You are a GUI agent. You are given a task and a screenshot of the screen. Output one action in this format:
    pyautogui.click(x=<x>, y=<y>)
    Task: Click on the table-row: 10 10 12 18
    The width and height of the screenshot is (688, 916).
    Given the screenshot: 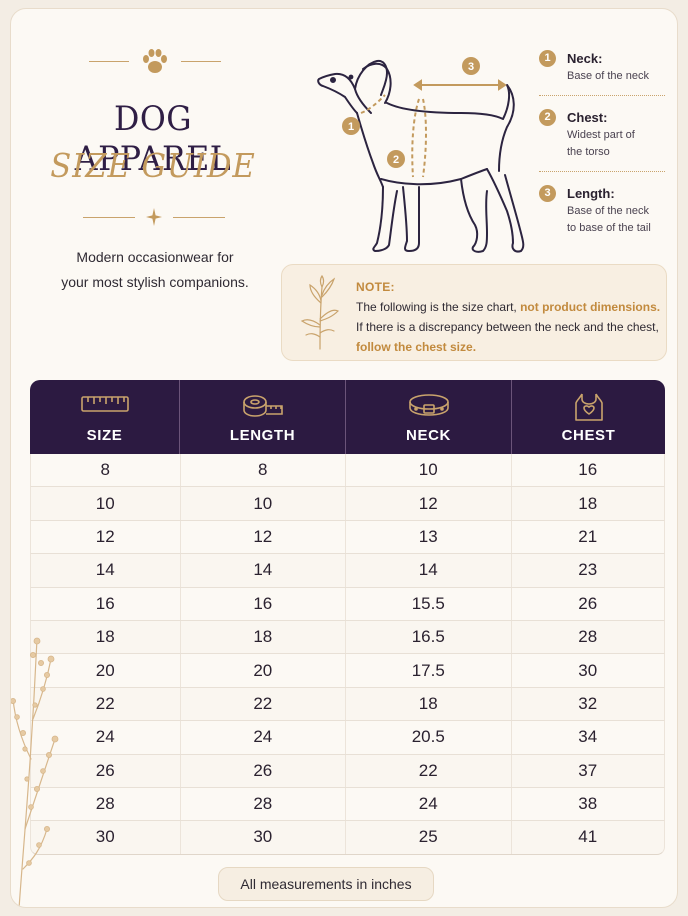 What is the action you would take?
    pyautogui.click(x=347, y=504)
    